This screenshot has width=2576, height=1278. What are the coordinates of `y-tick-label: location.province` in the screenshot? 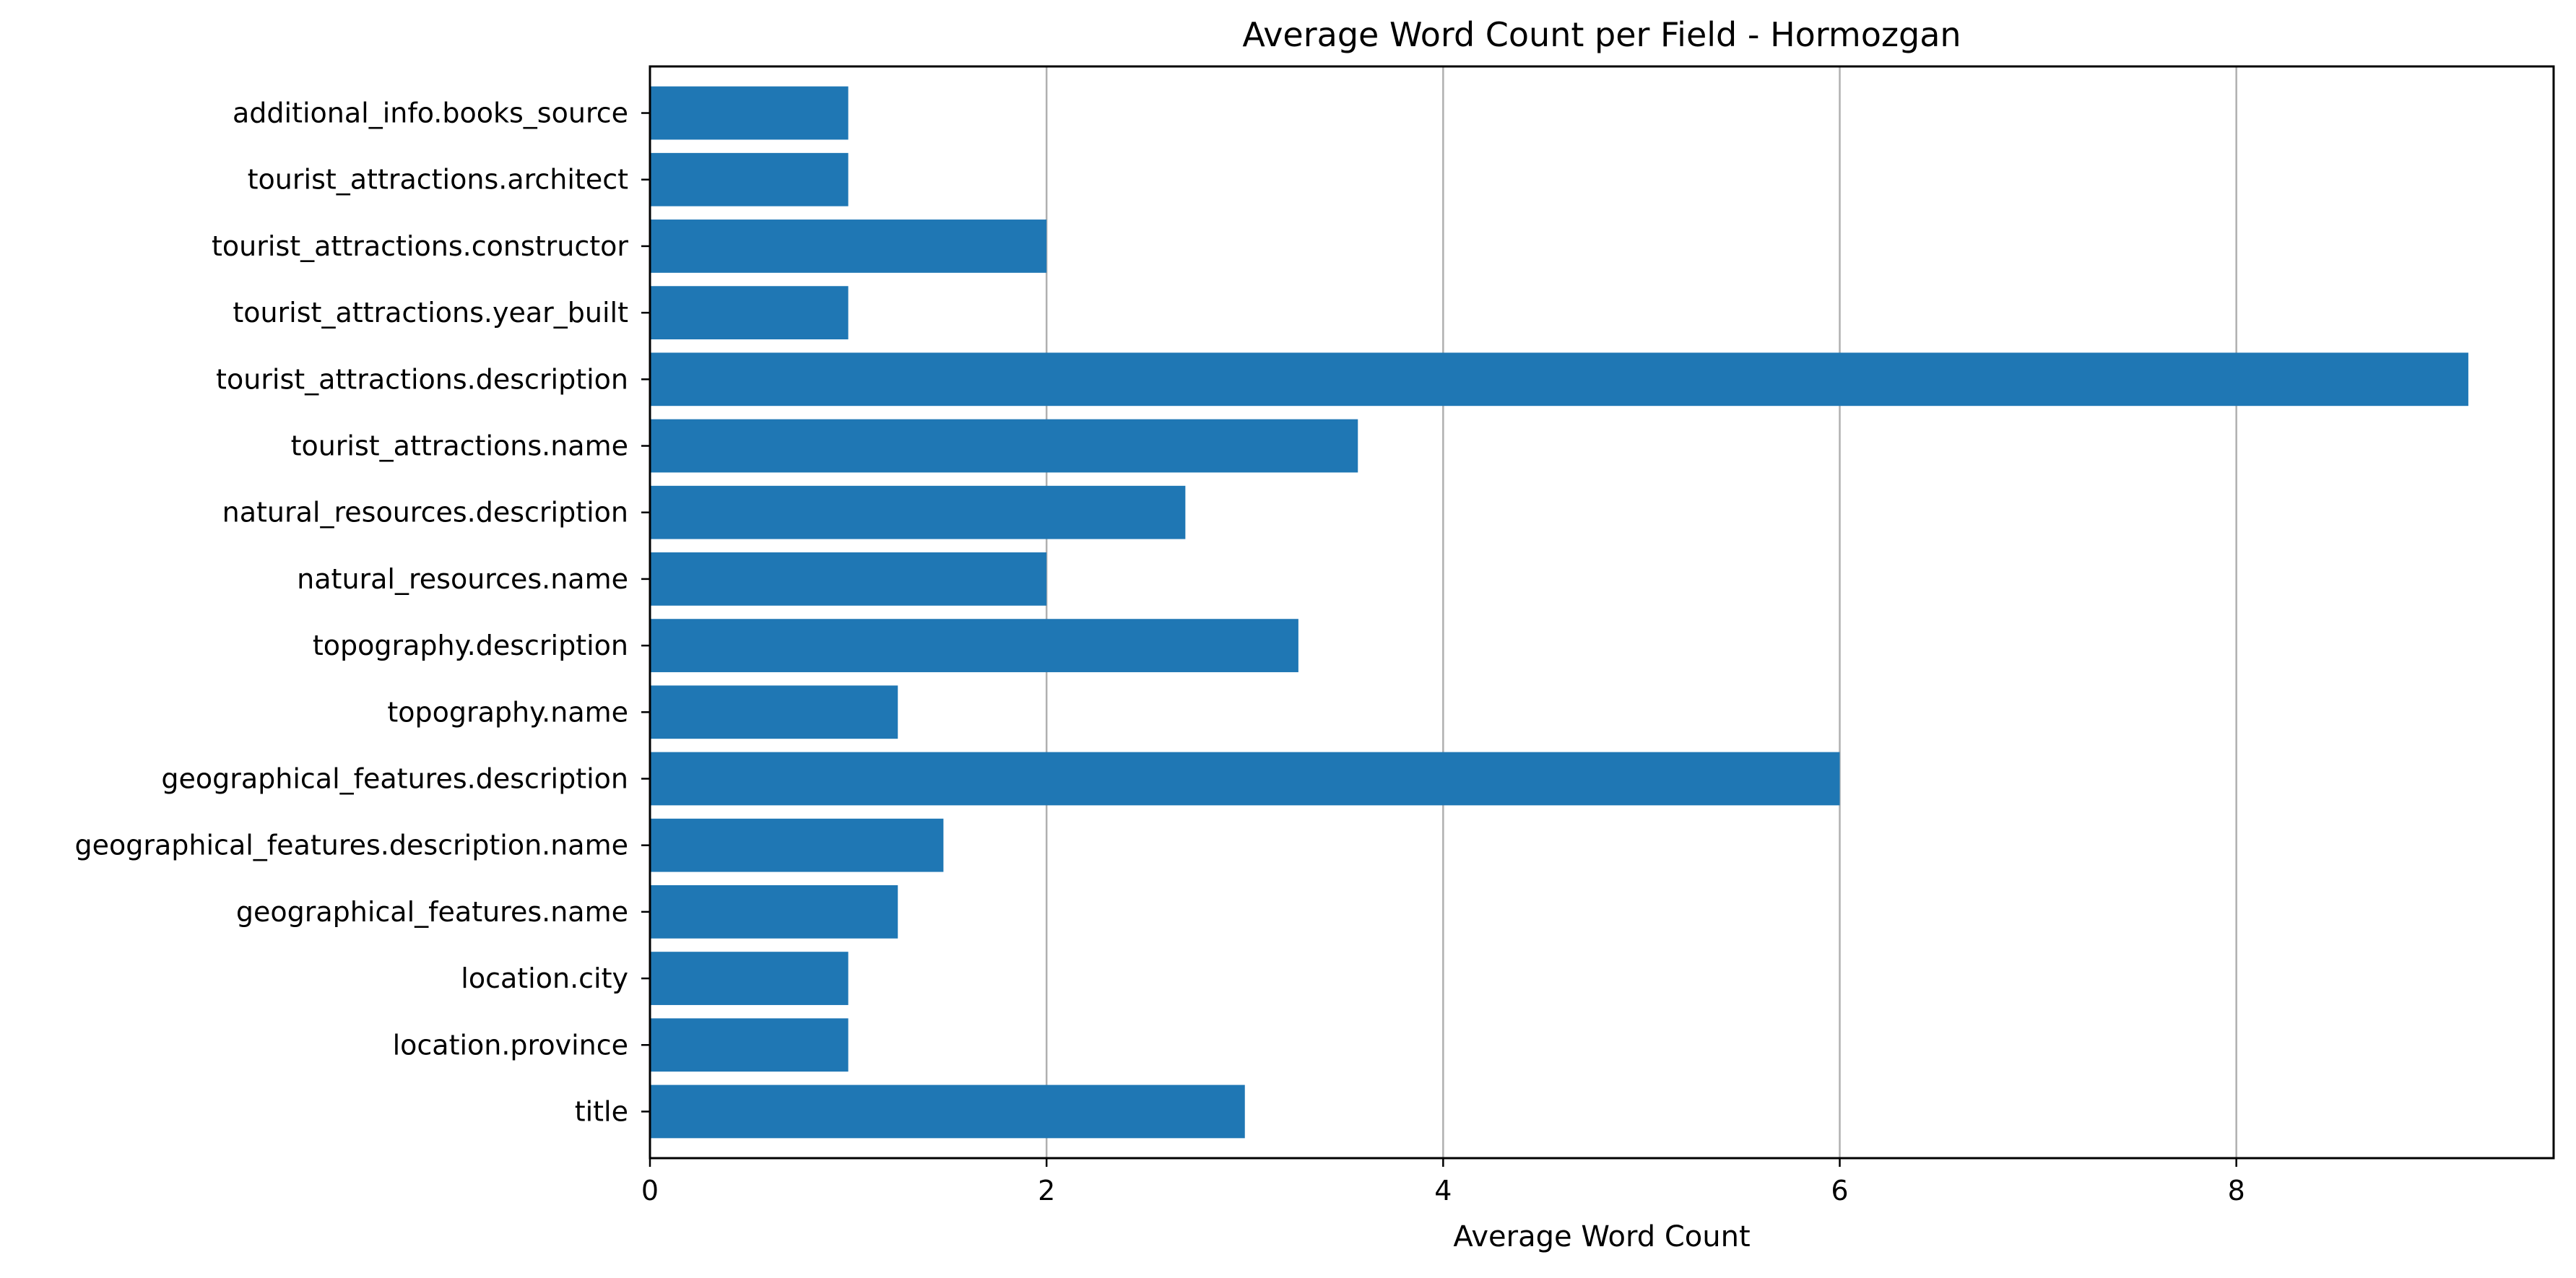 It's located at (510, 1045).